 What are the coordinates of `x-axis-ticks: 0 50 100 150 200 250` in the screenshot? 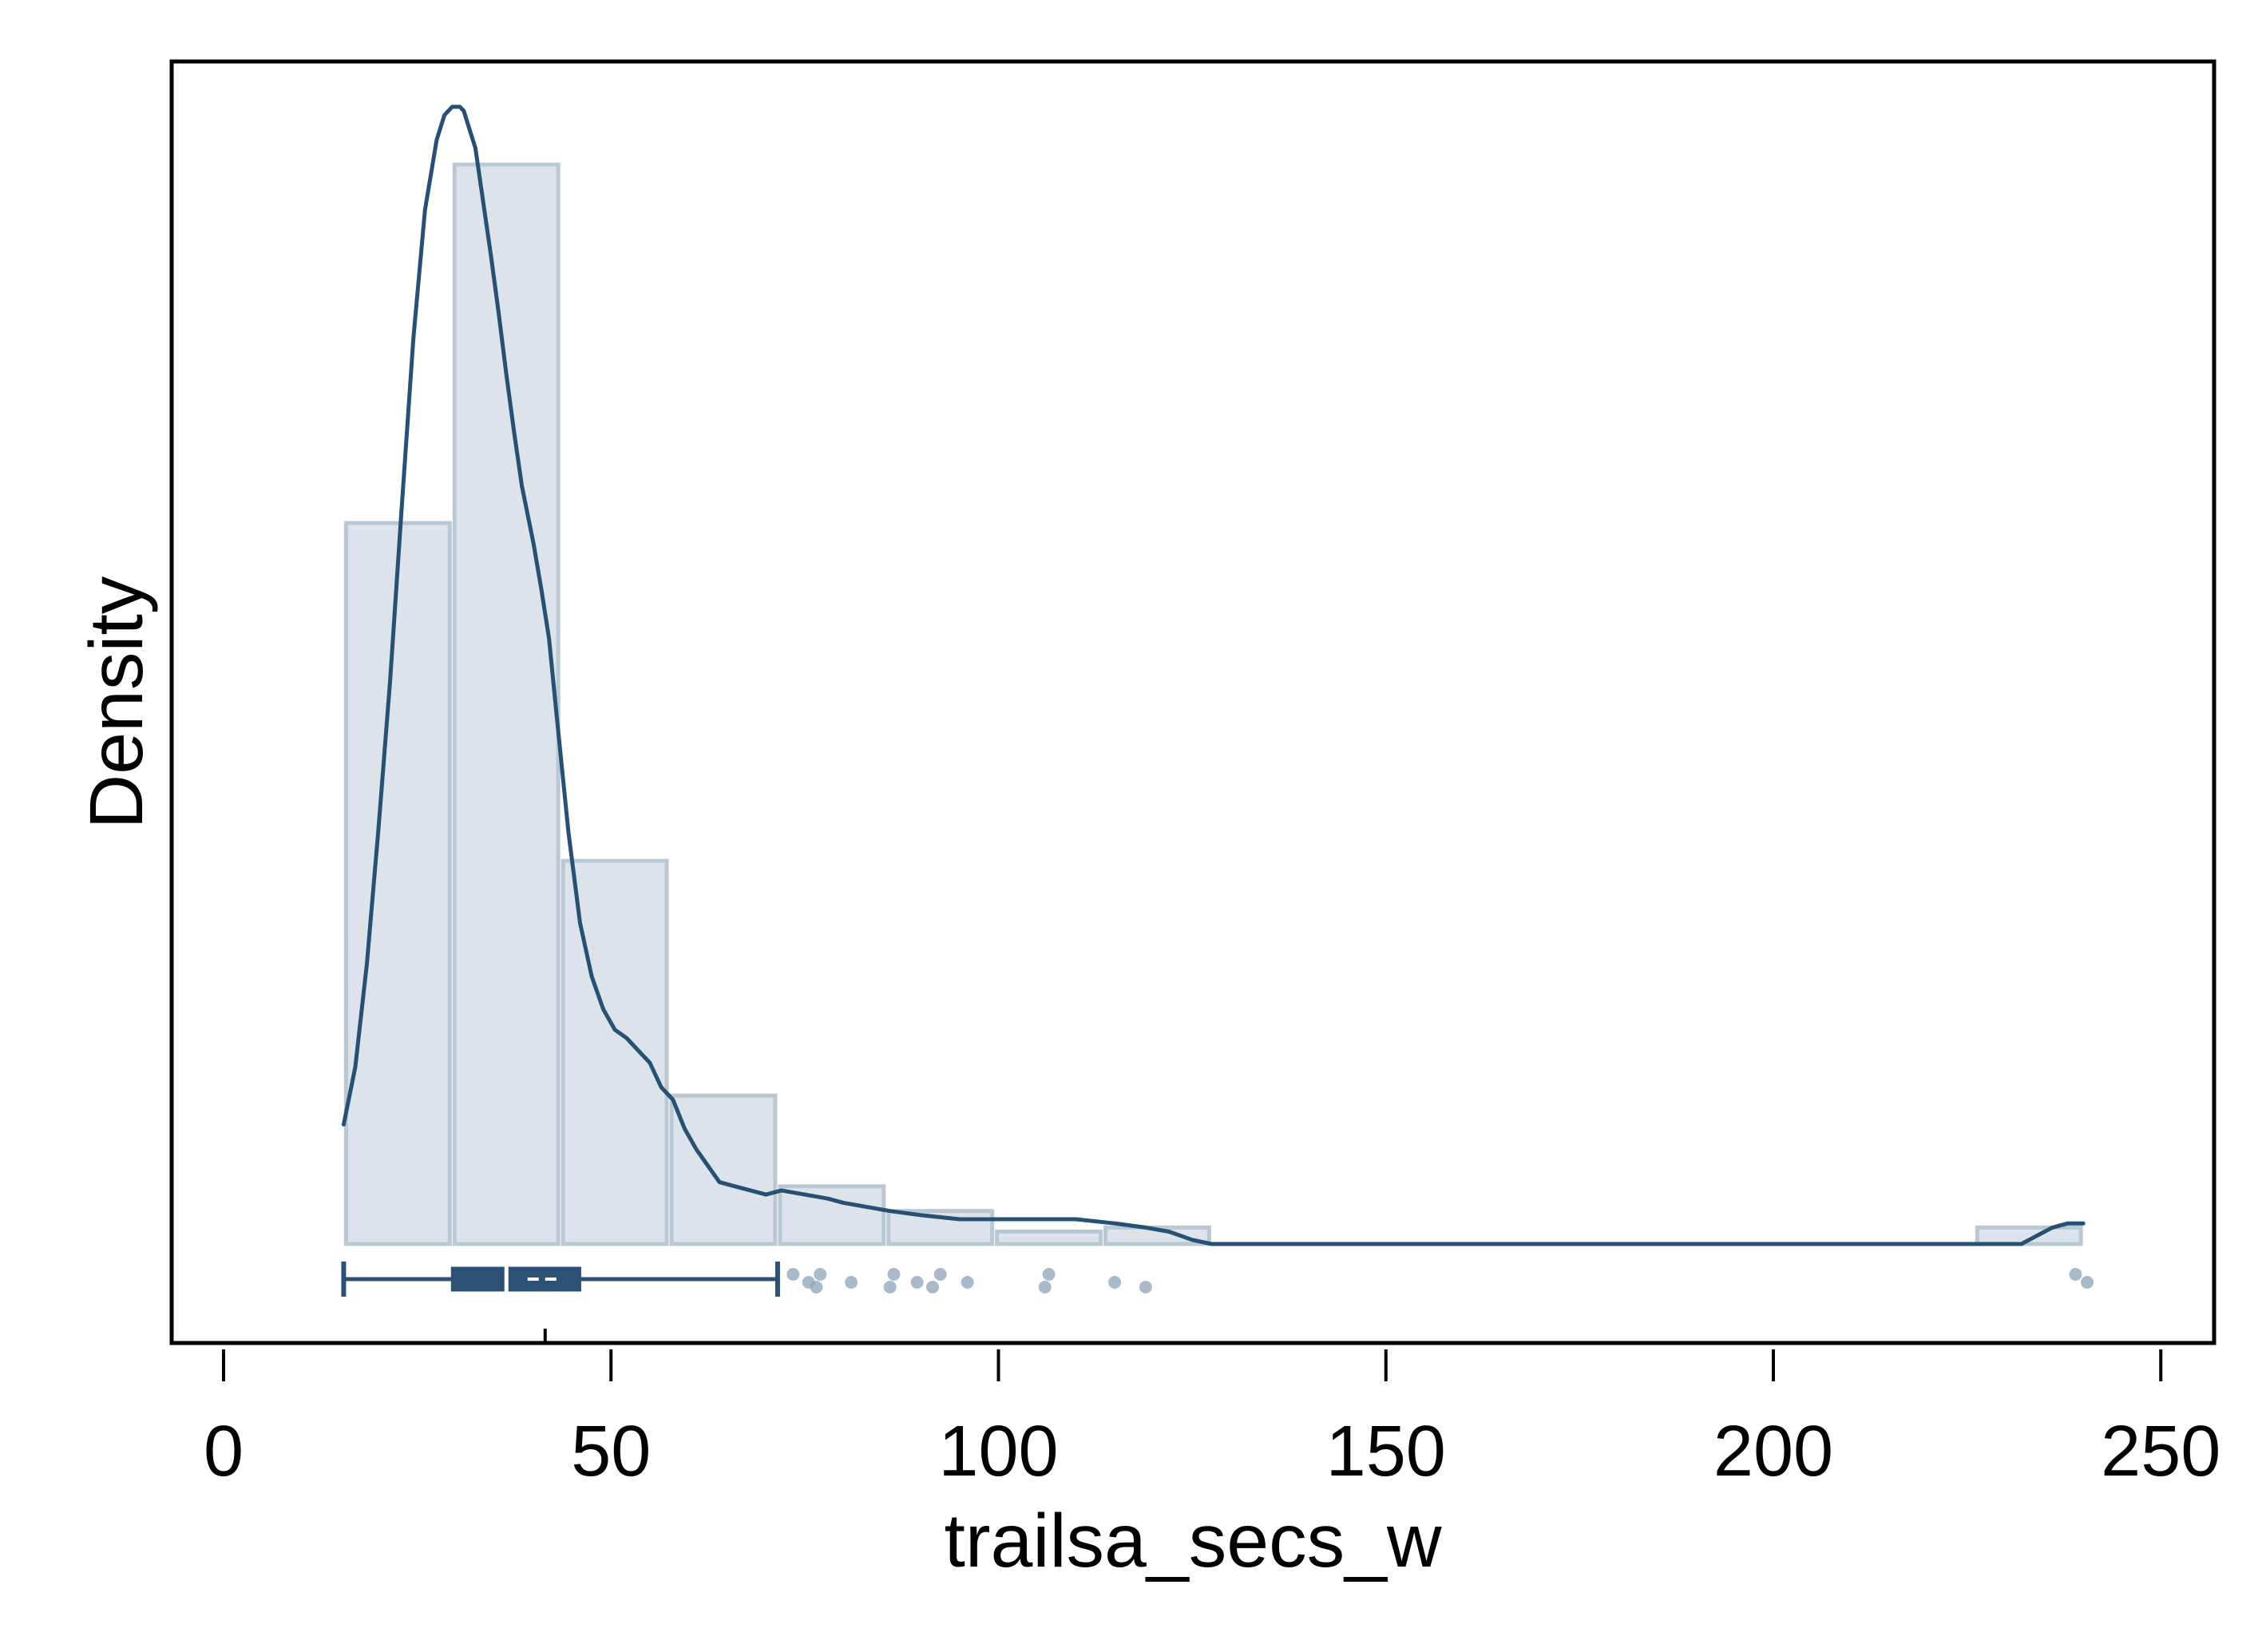 It's located at (1212, 1420).